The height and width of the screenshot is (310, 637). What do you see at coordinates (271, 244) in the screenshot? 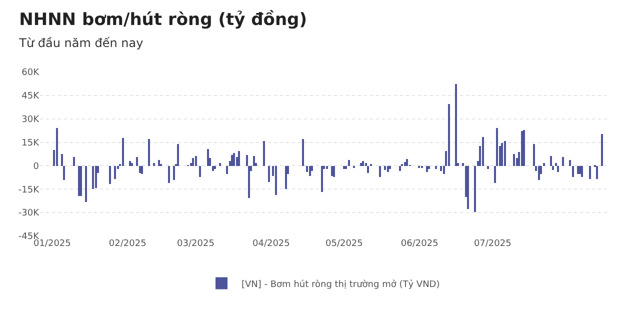
I see `x-tick-label: 04/2025` at bounding box center [271, 244].